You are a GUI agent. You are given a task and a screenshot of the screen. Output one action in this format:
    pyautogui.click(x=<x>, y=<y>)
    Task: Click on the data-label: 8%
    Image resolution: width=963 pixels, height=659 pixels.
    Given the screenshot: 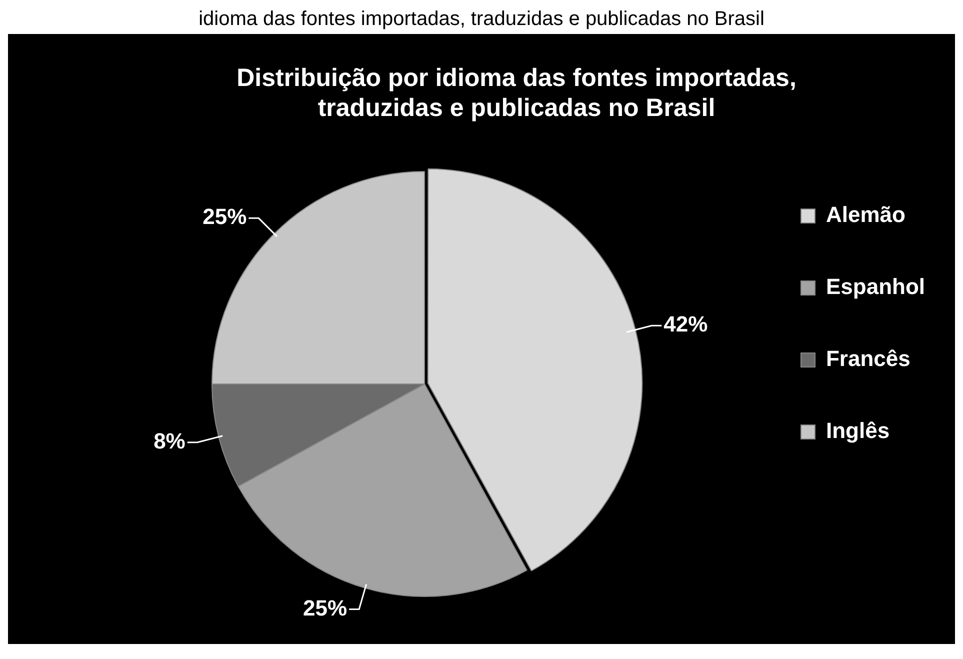 What is the action you would take?
    pyautogui.click(x=170, y=441)
    